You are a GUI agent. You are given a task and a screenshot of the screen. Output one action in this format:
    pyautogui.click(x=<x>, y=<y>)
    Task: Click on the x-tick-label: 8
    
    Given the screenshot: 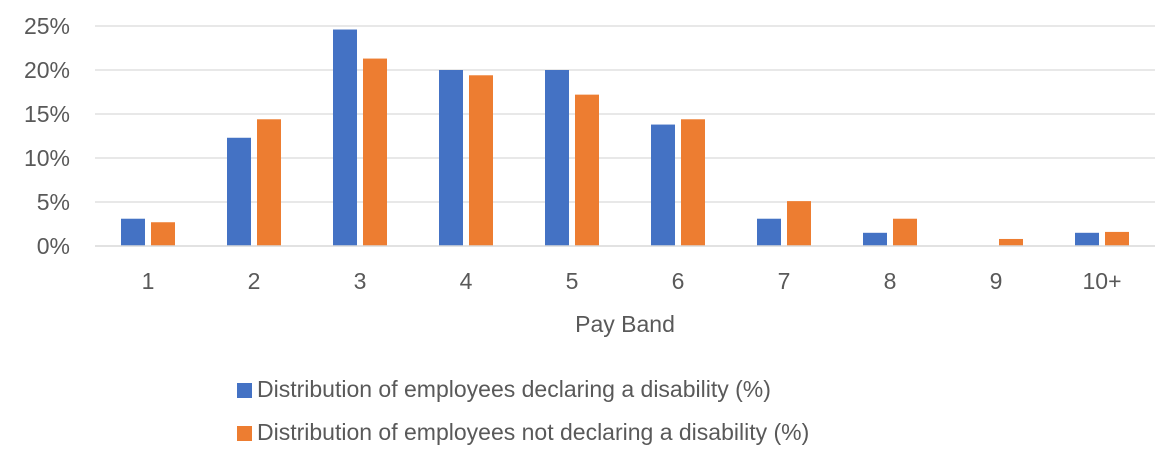 What is the action you would take?
    pyautogui.click(x=890, y=281)
    